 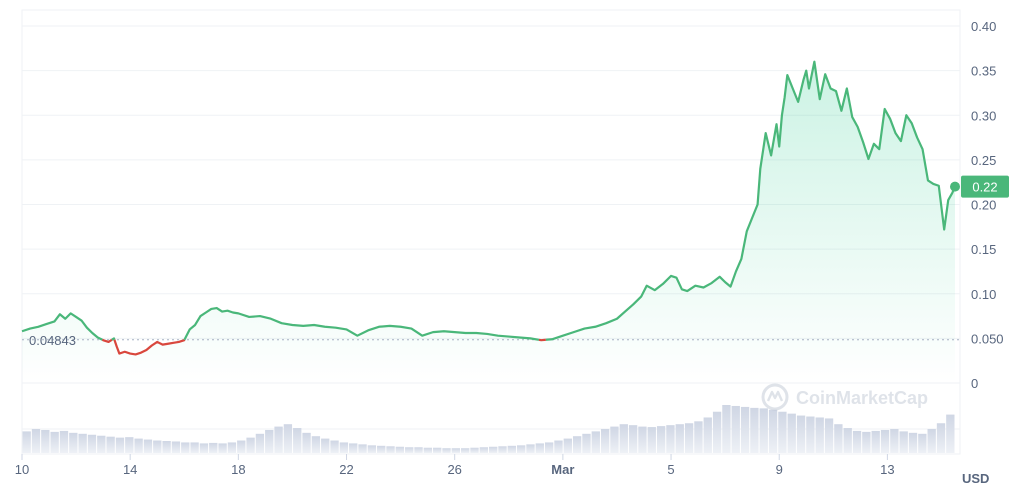 What do you see at coordinates (983, 294) in the screenshot?
I see `y-tick-label: 0.10` at bounding box center [983, 294].